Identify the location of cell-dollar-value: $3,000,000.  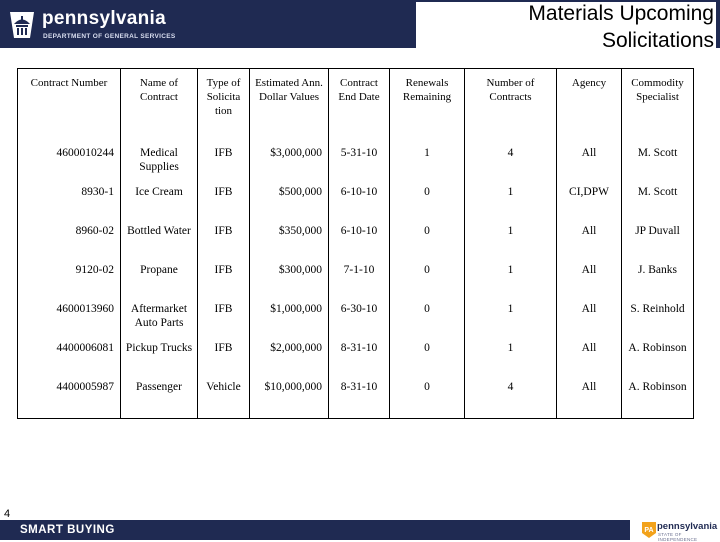
(289, 160).